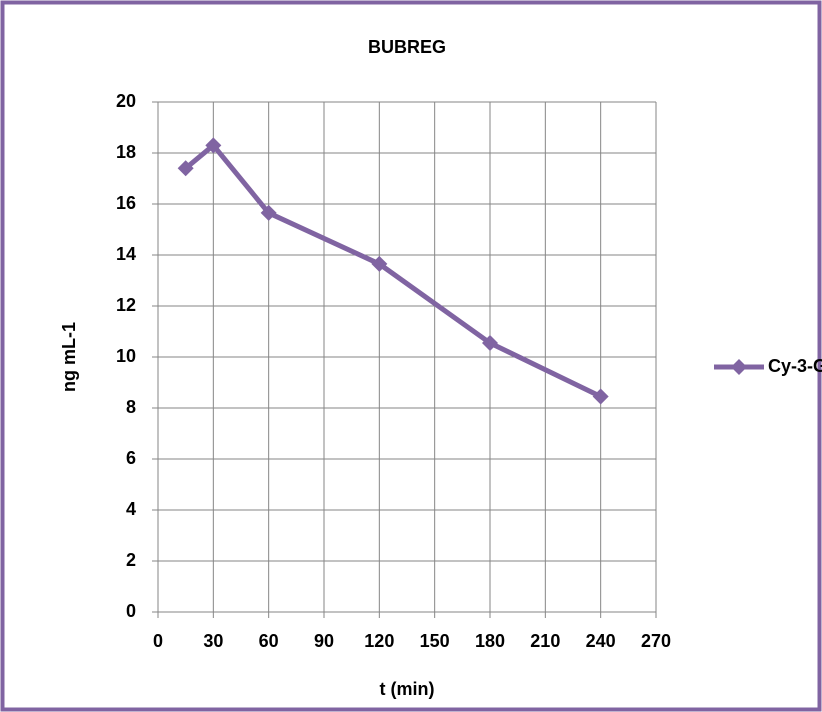  What do you see at coordinates (739, 367) in the screenshot?
I see `legend-marker` at bounding box center [739, 367].